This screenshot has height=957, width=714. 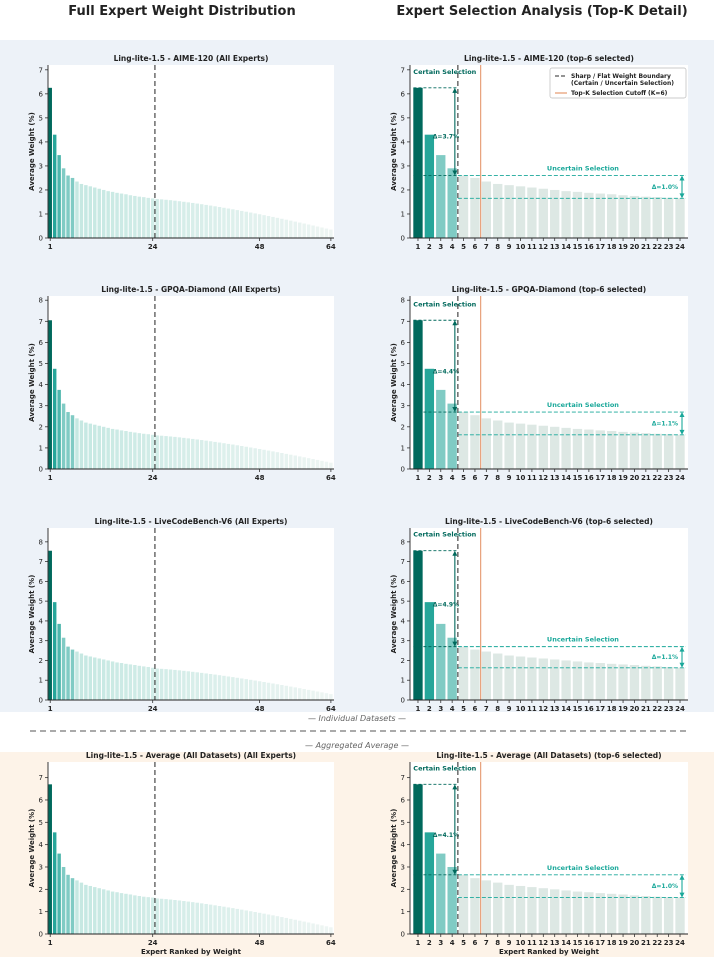 I want to click on x-tick-label: 13, so click(x=555, y=943).